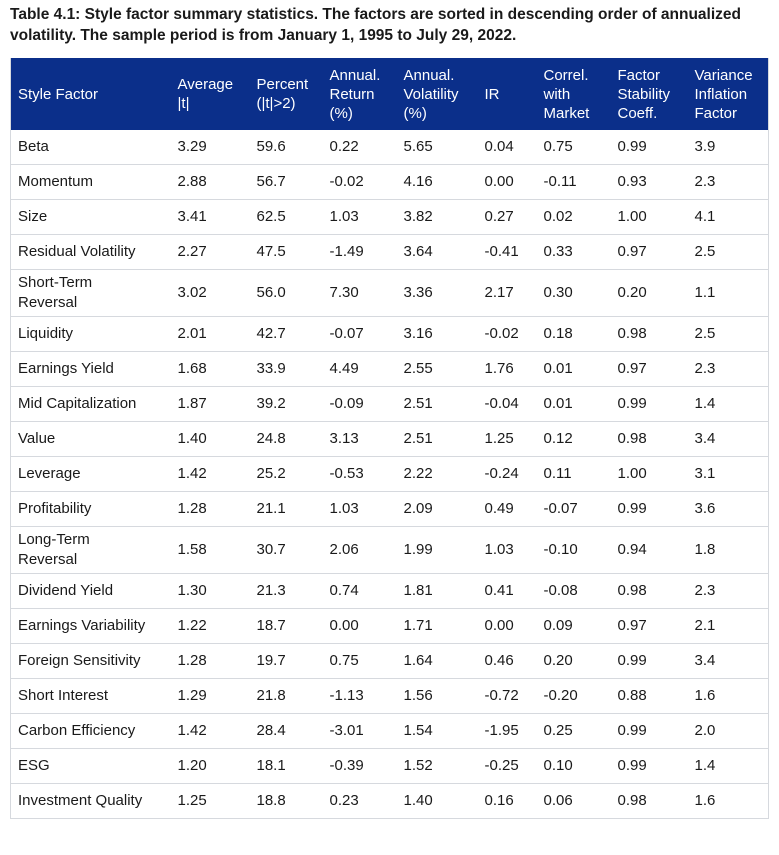 Image resolution: width=779 pixels, height=855 pixels. Describe the element at coordinates (389, 439) in the screenshot. I see `table-row: Value 1.40 24.8 3.13 2.51 1.25 0.12 0.98 3.4` at that location.